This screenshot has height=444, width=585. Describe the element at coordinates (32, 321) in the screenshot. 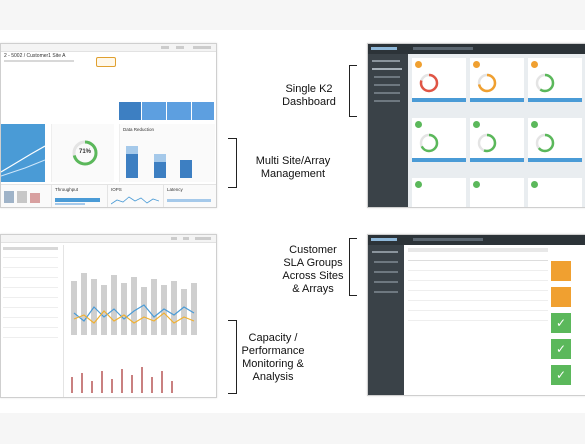

I see `volume-table` at that location.